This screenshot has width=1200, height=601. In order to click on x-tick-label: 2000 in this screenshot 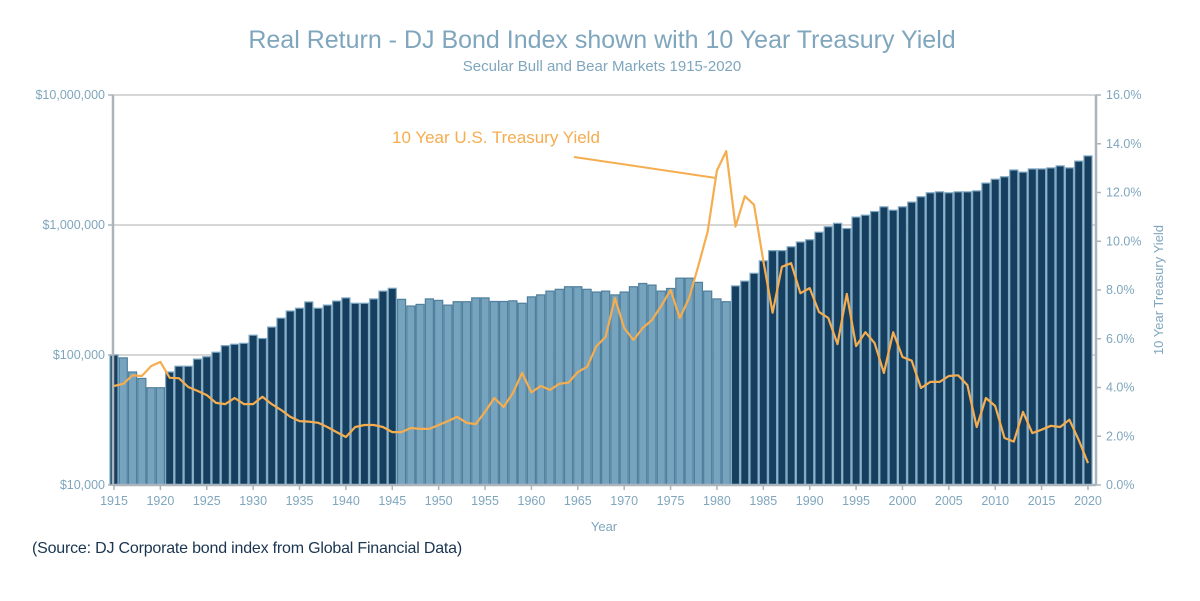, I will do `click(903, 501)`.